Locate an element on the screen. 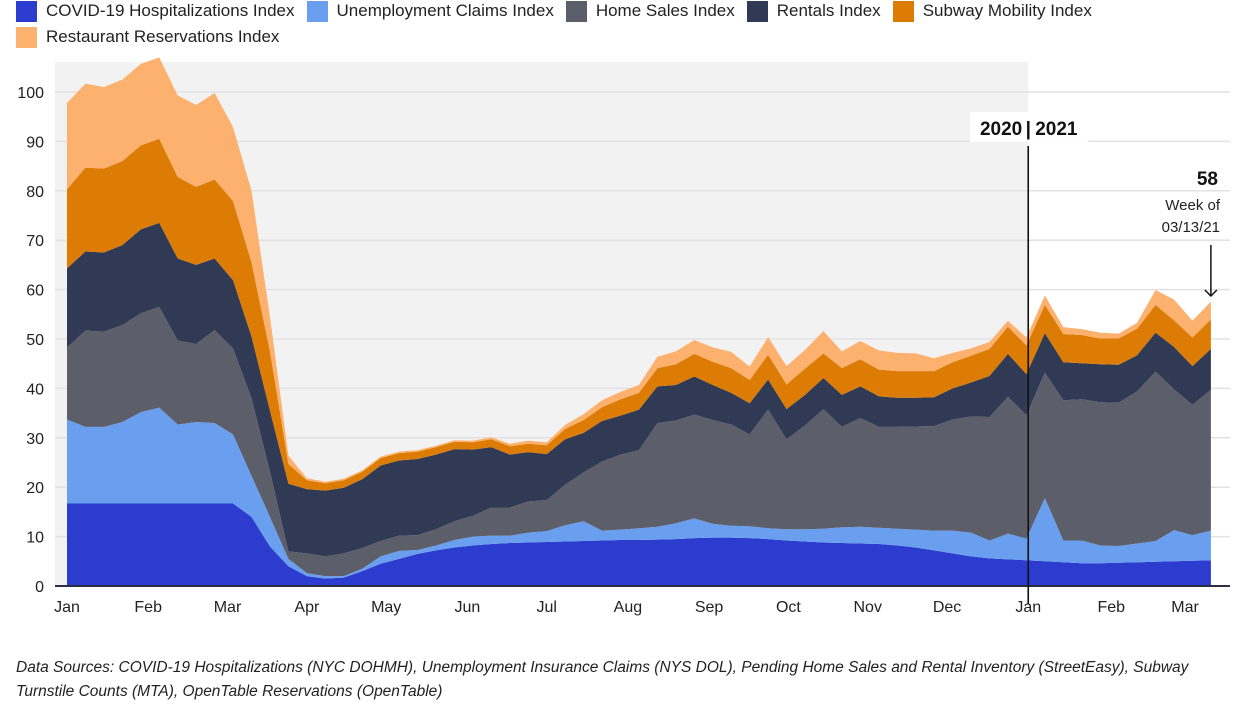 The height and width of the screenshot is (704, 1250). latest-value-annotation: 58 Week of 03/13/21 is located at coordinates (1191, 233).